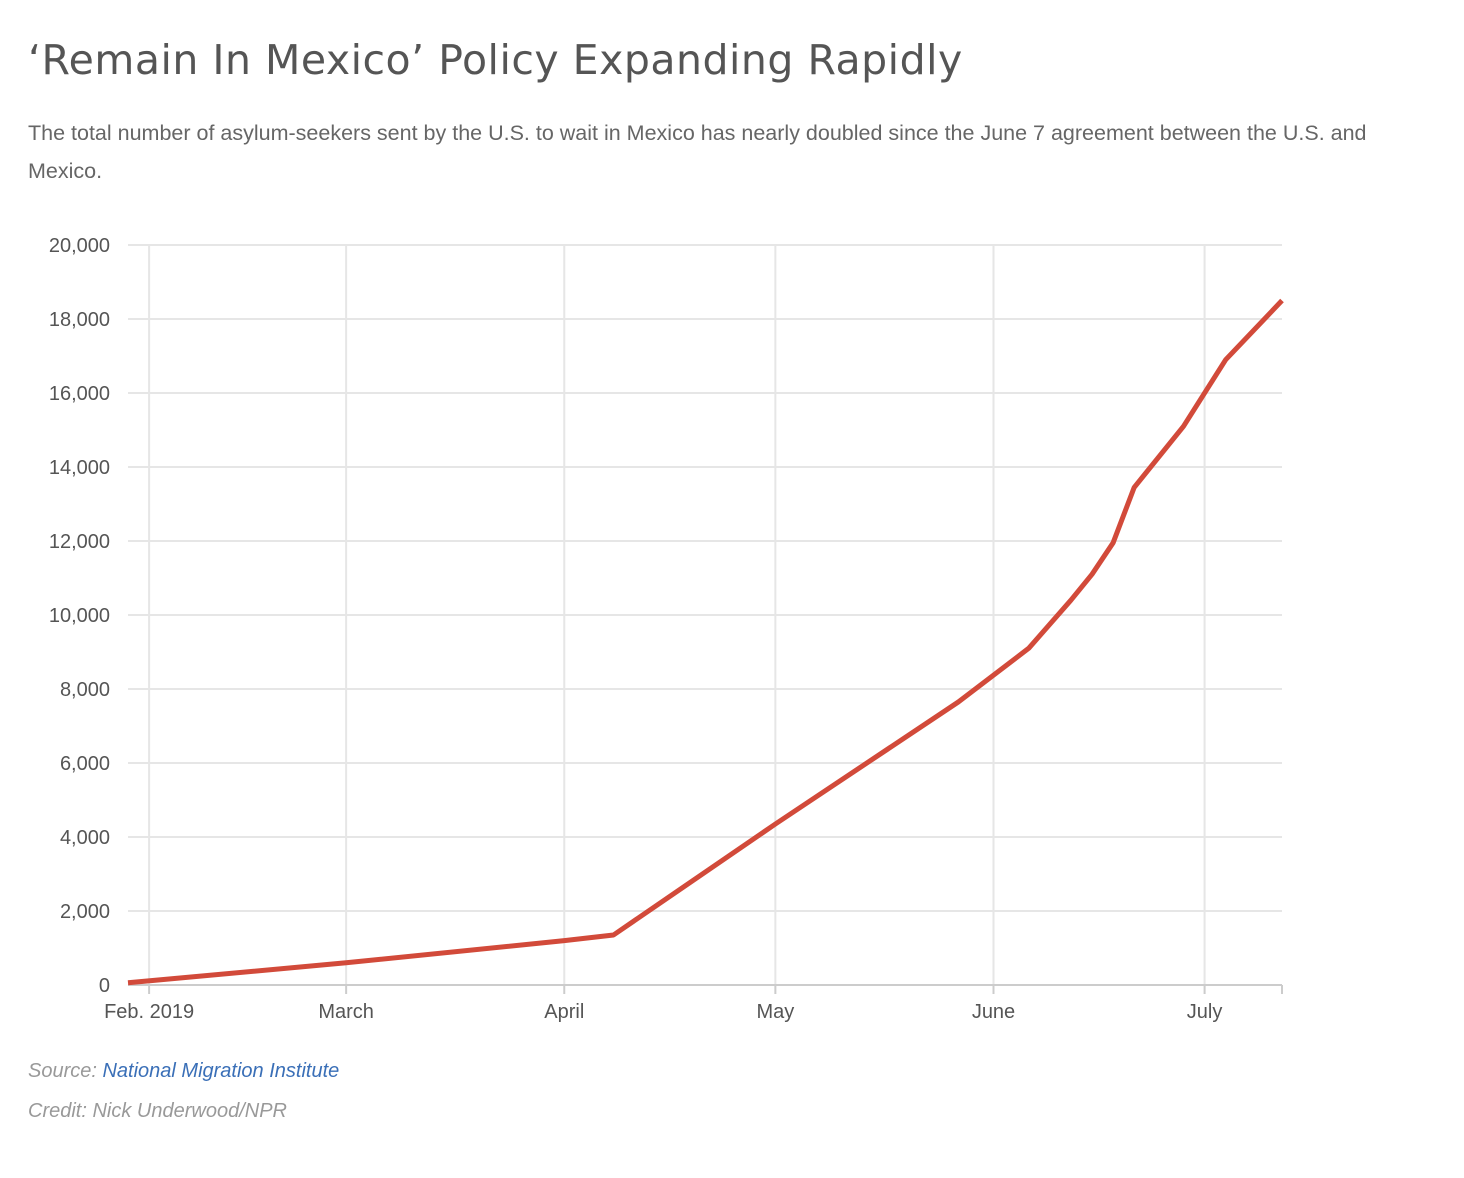 The height and width of the screenshot is (1178, 1464). What do you see at coordinates (705, 989) in the screenshot?
I see `axes` at bounding box center [705, 989].